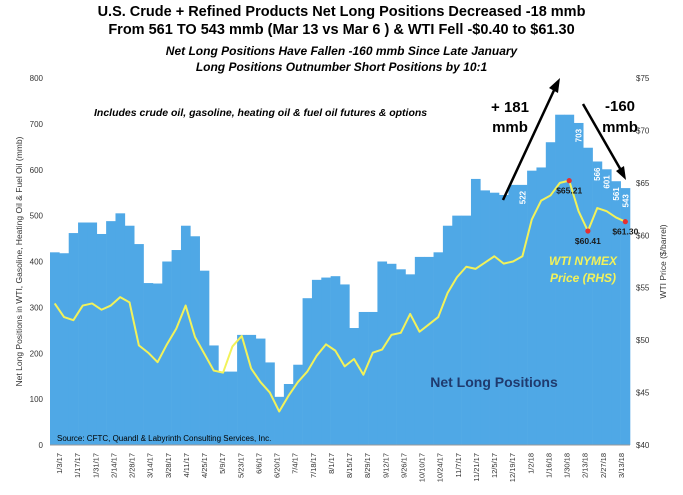 The height and width of the screenshot is (495, 683). I want to click on x-tick-label: 5/23/17, so click(240, 465).